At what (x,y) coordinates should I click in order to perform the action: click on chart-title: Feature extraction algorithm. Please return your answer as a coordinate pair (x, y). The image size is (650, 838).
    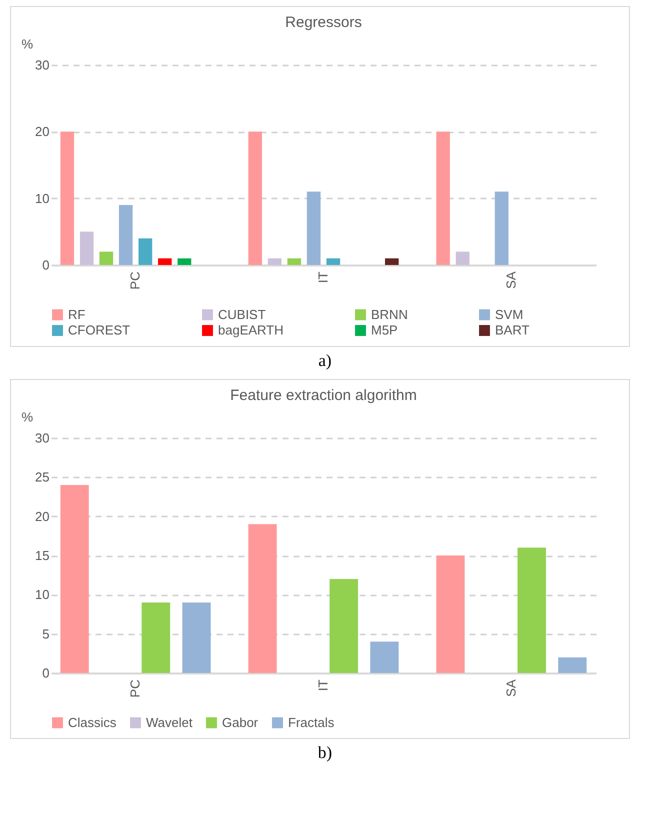
    Looking at the image, I should click on (323, 395).